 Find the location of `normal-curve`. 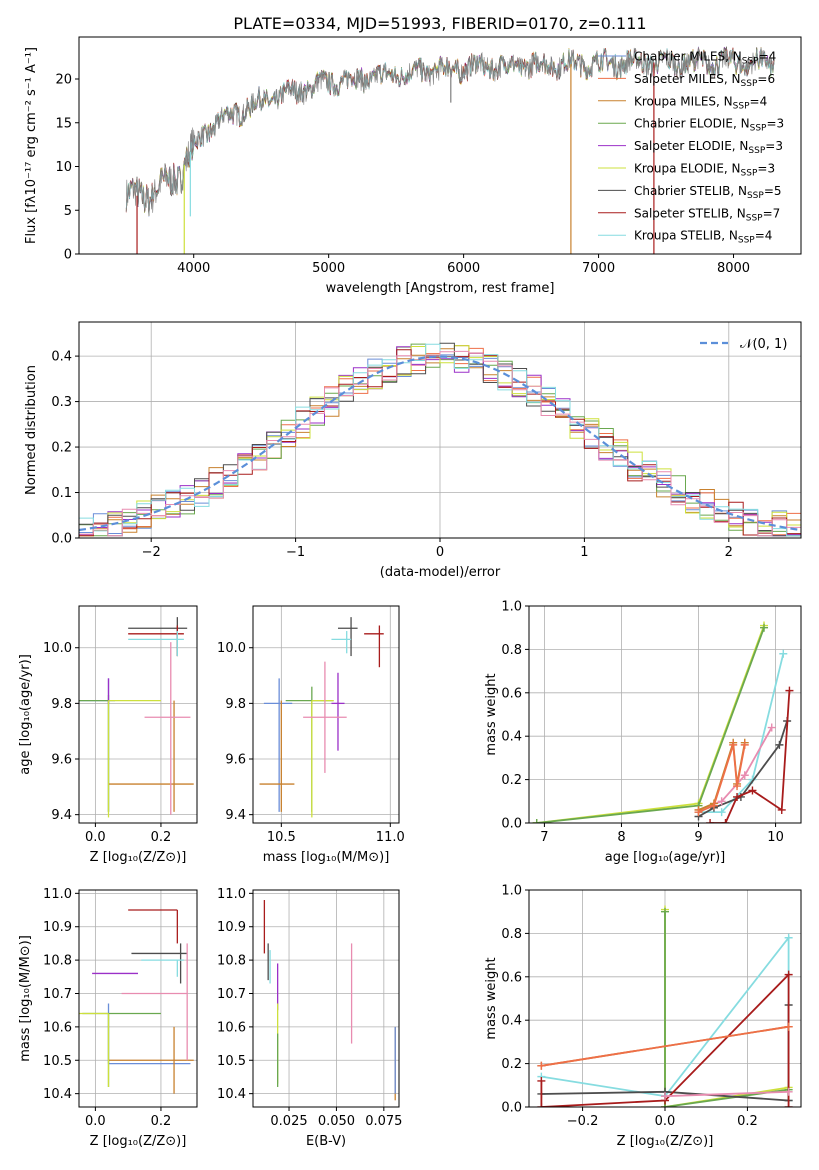

normal-curve is located at coordinates (440, 443).